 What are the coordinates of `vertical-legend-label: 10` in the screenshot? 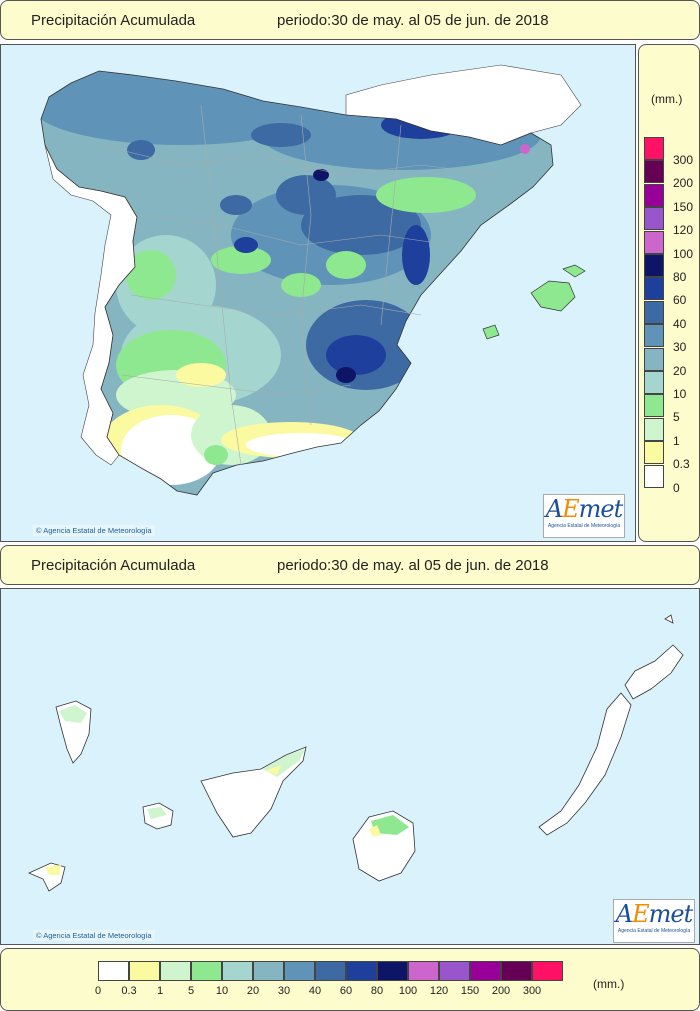 It's located at (680, 394).